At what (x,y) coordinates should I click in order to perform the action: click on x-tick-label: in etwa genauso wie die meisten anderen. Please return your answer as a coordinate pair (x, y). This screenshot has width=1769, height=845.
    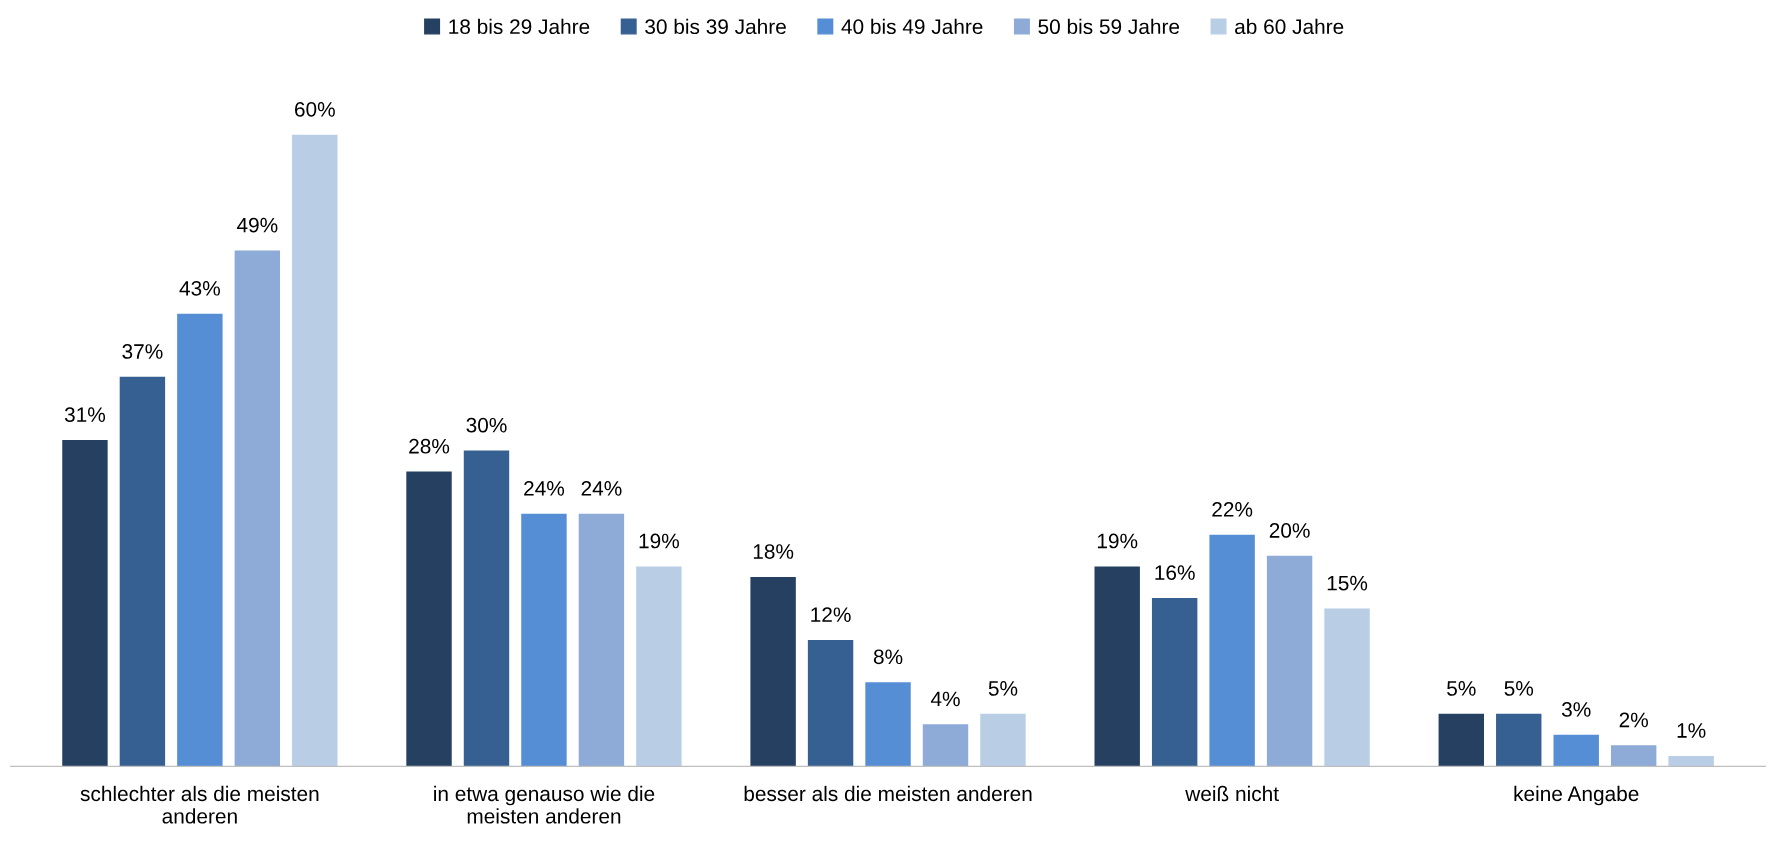
    Looking at the image, I should click on (544, 804).